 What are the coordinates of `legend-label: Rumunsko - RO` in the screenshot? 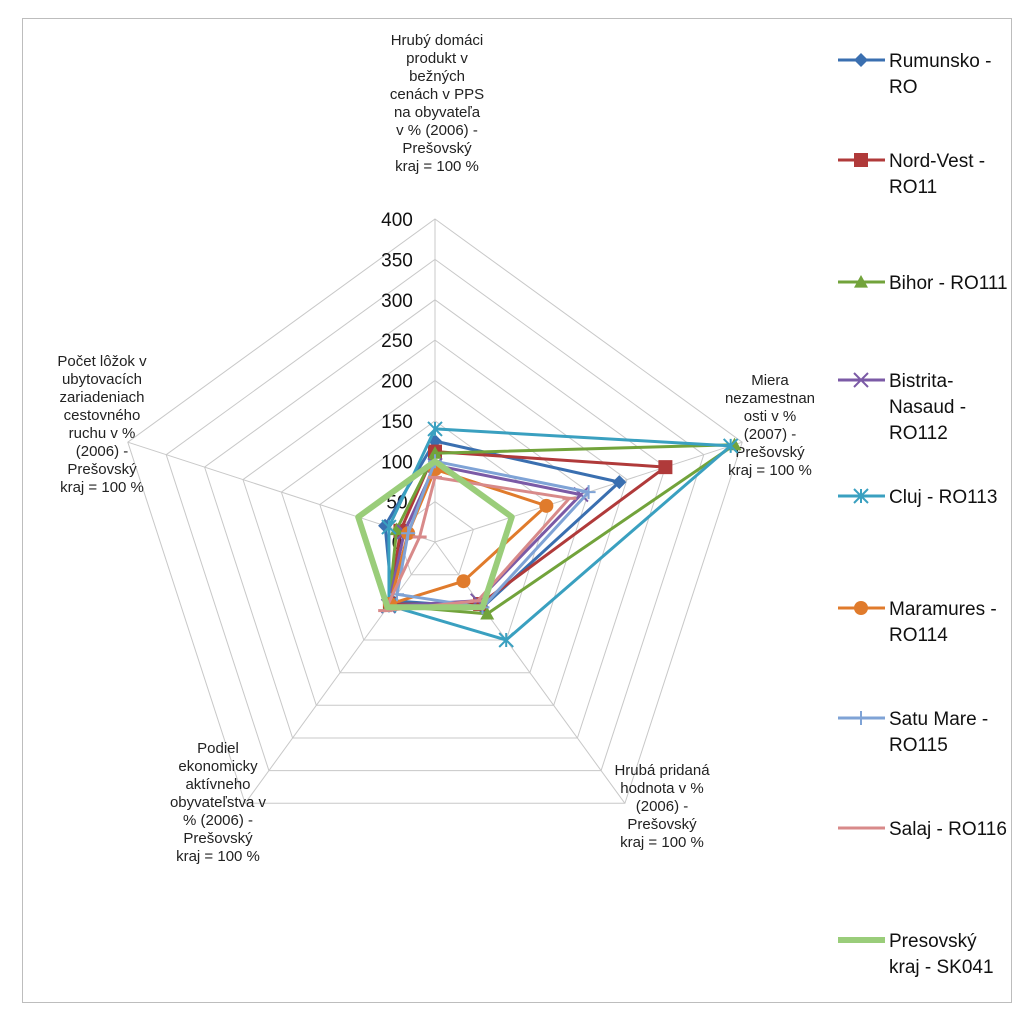 It's located at (940, 74).